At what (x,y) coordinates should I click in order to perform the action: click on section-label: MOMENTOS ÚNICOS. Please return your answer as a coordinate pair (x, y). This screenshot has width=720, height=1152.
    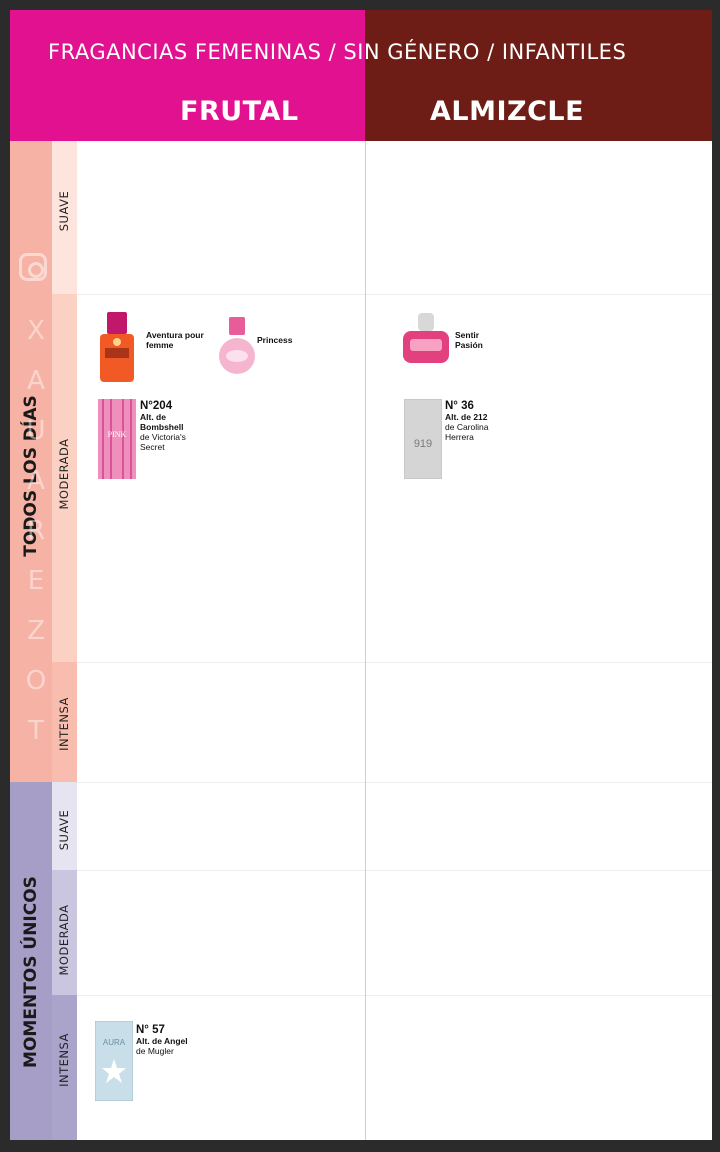
    Looking at the image, I should click on (31, 972).